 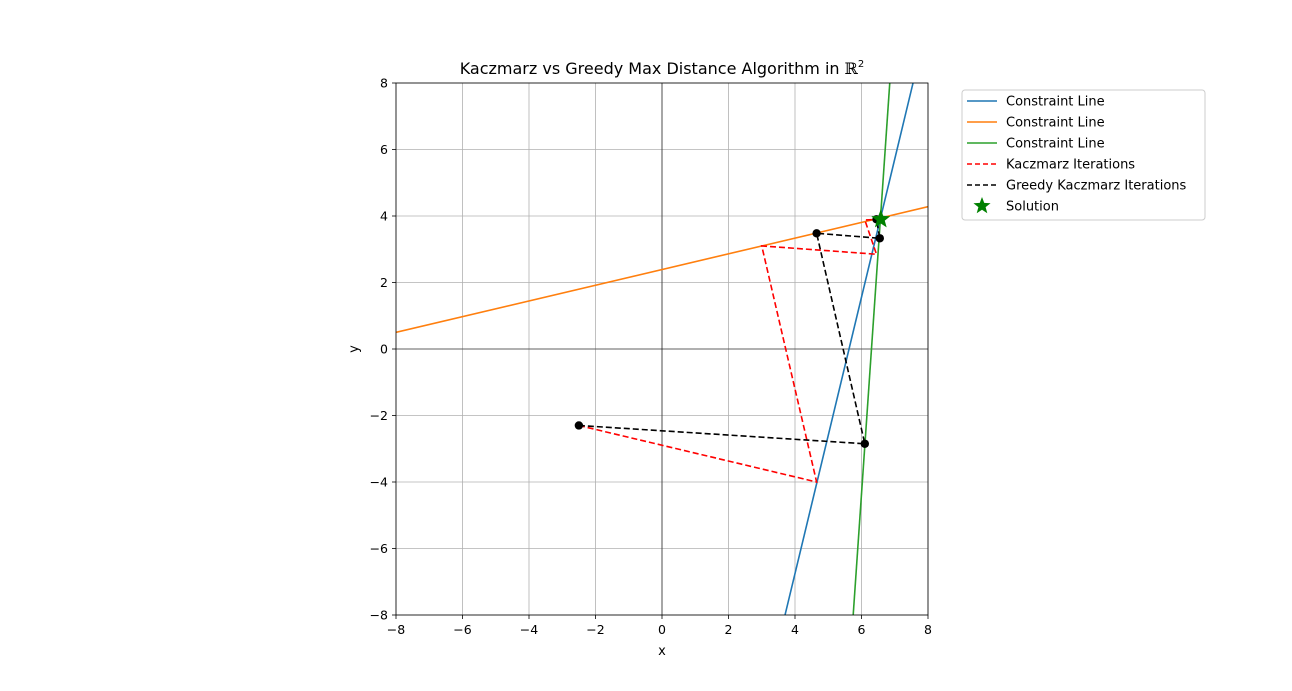 What do you see at coordinates (379, 548) in the screenshot?
I see `y-tick-label: −6` at bounding box center [379, 548].